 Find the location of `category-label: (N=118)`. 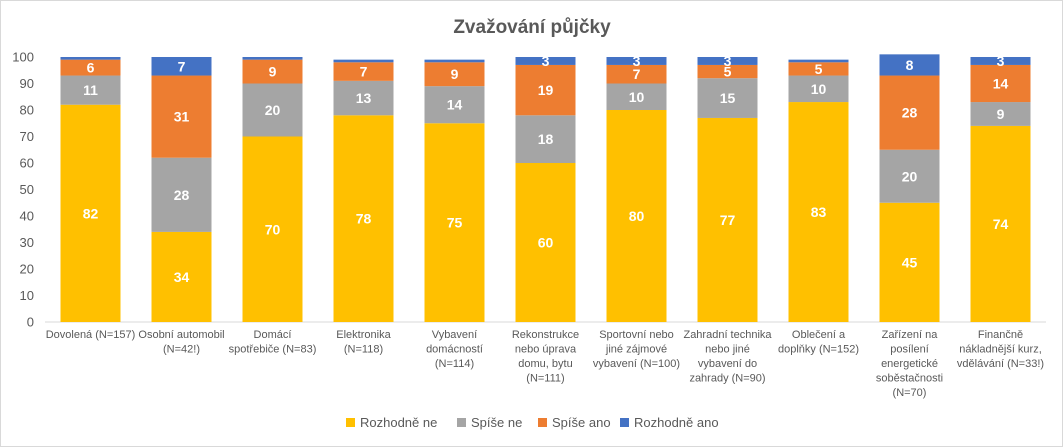

category-label: (N=118) is located at coordinates (363, 350).